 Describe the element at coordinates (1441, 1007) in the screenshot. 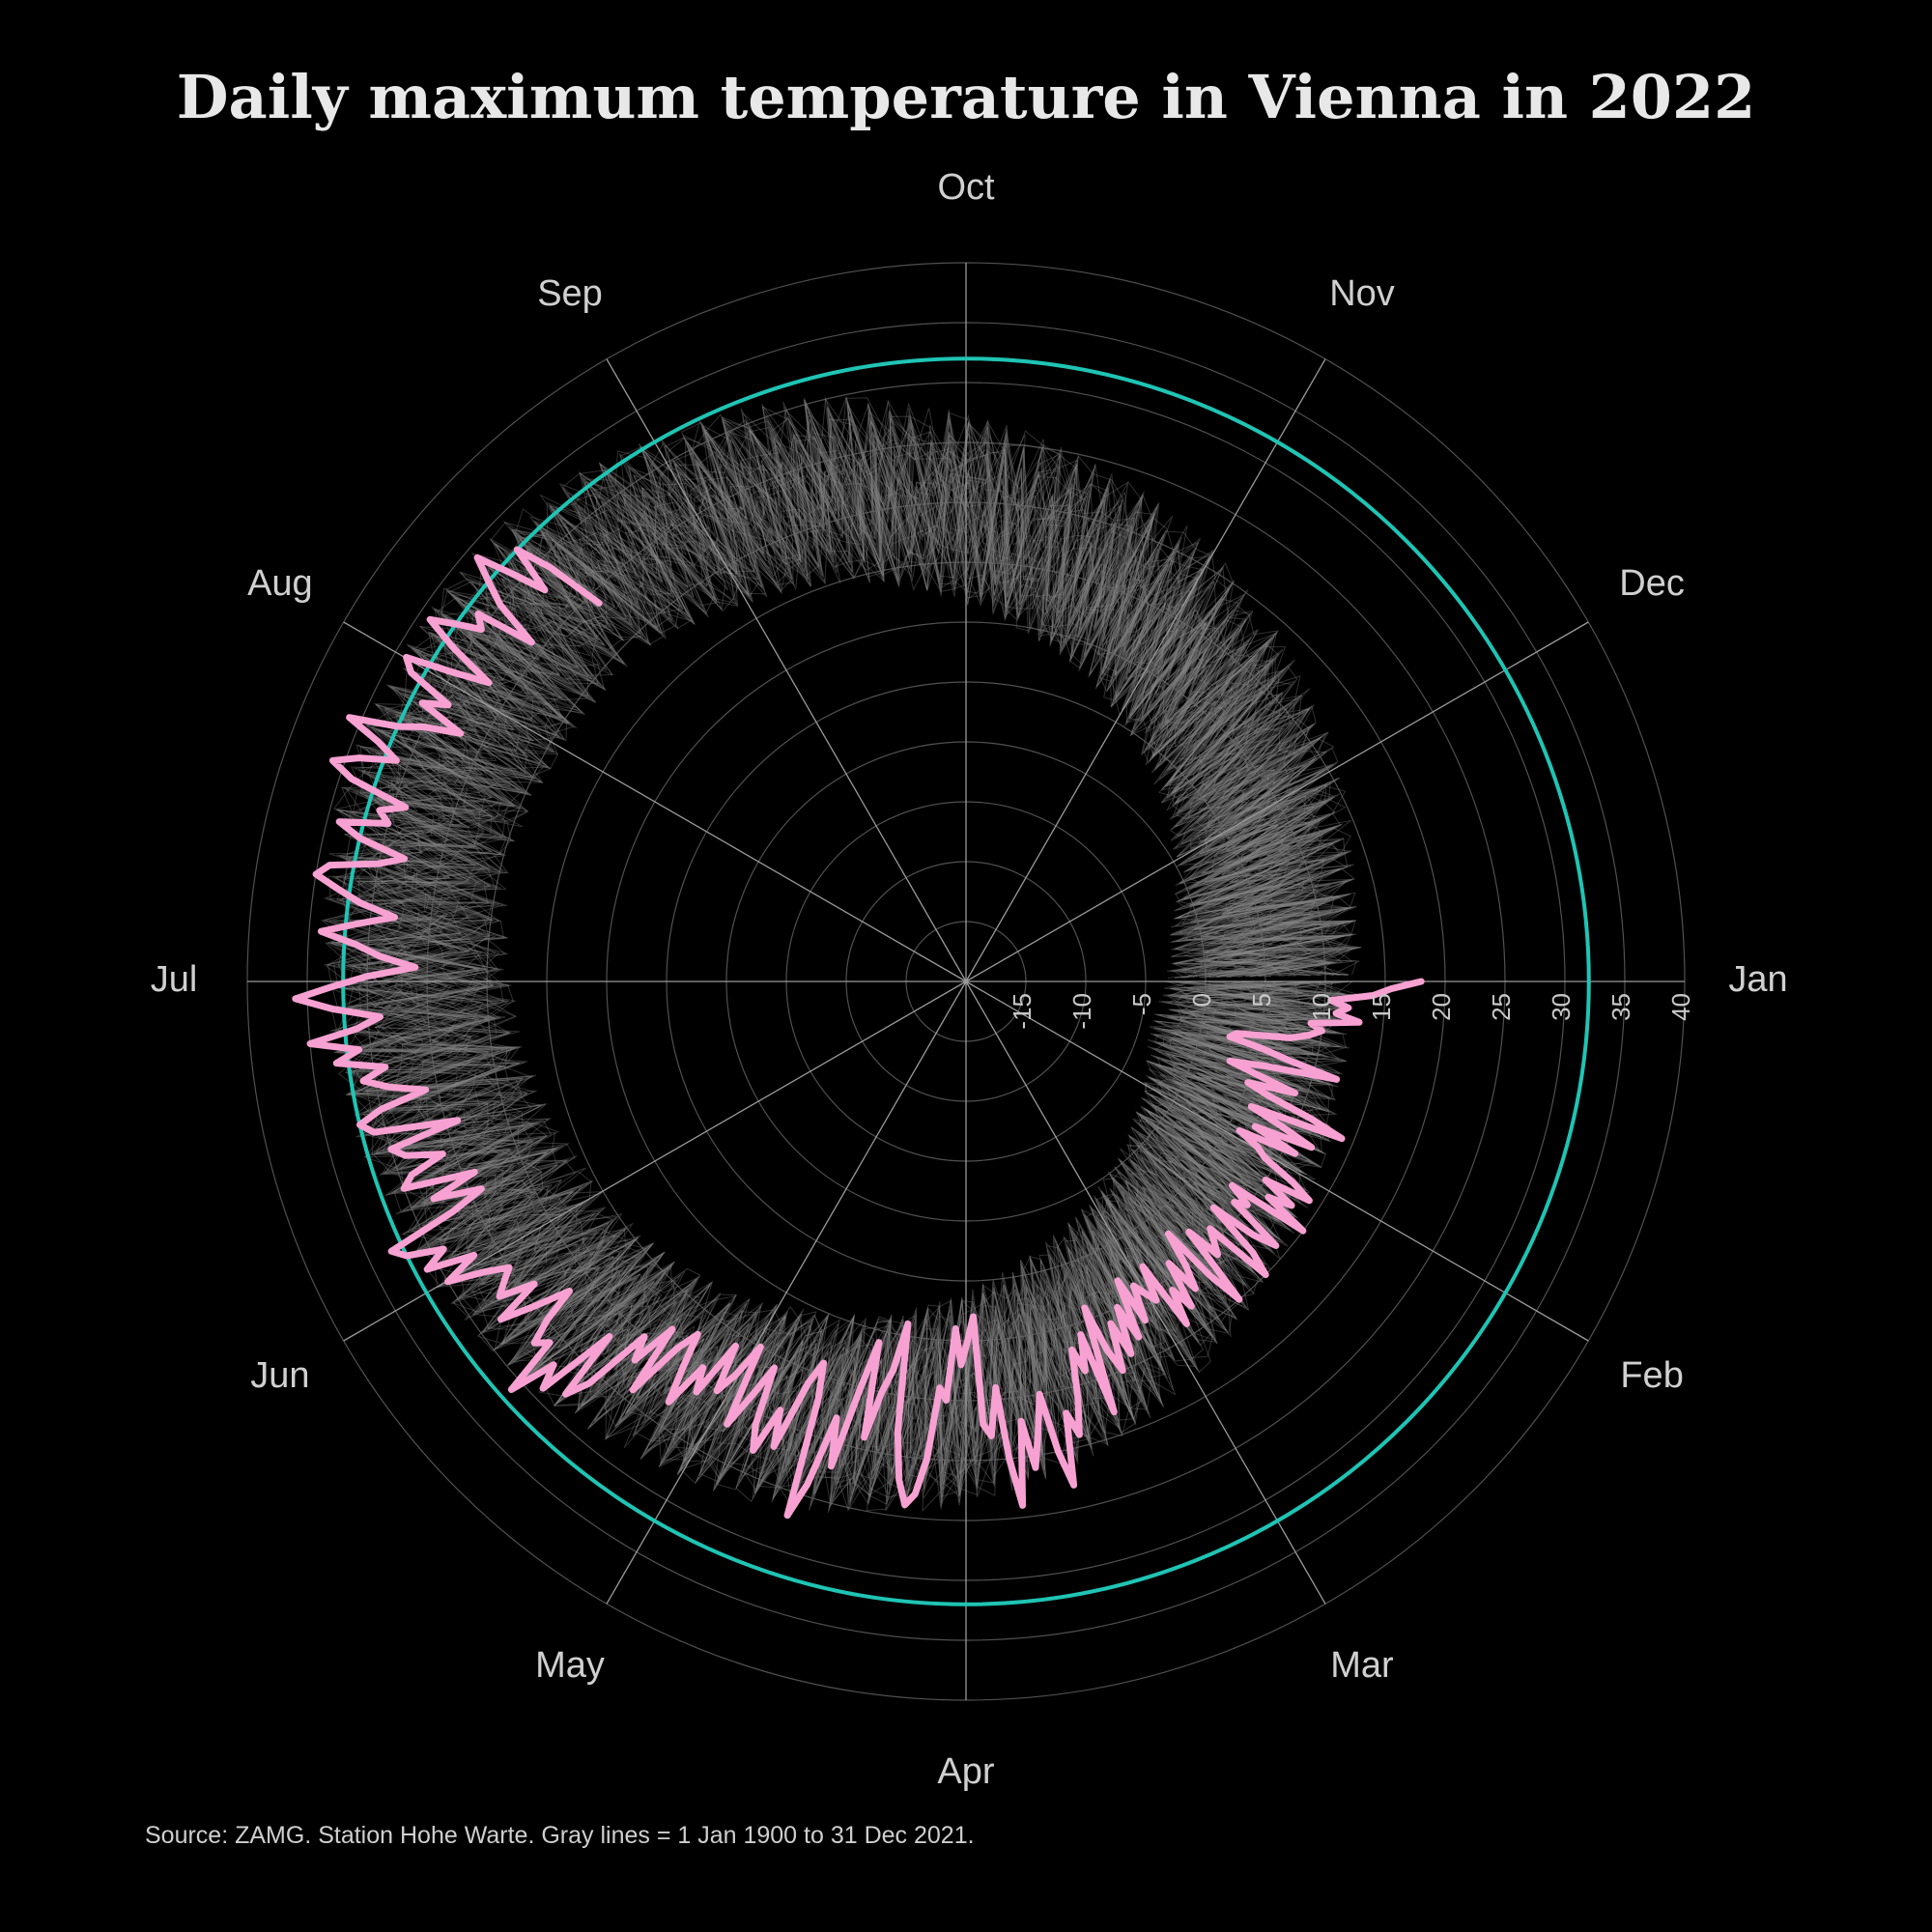

I see `tick-label: 20` at that location.